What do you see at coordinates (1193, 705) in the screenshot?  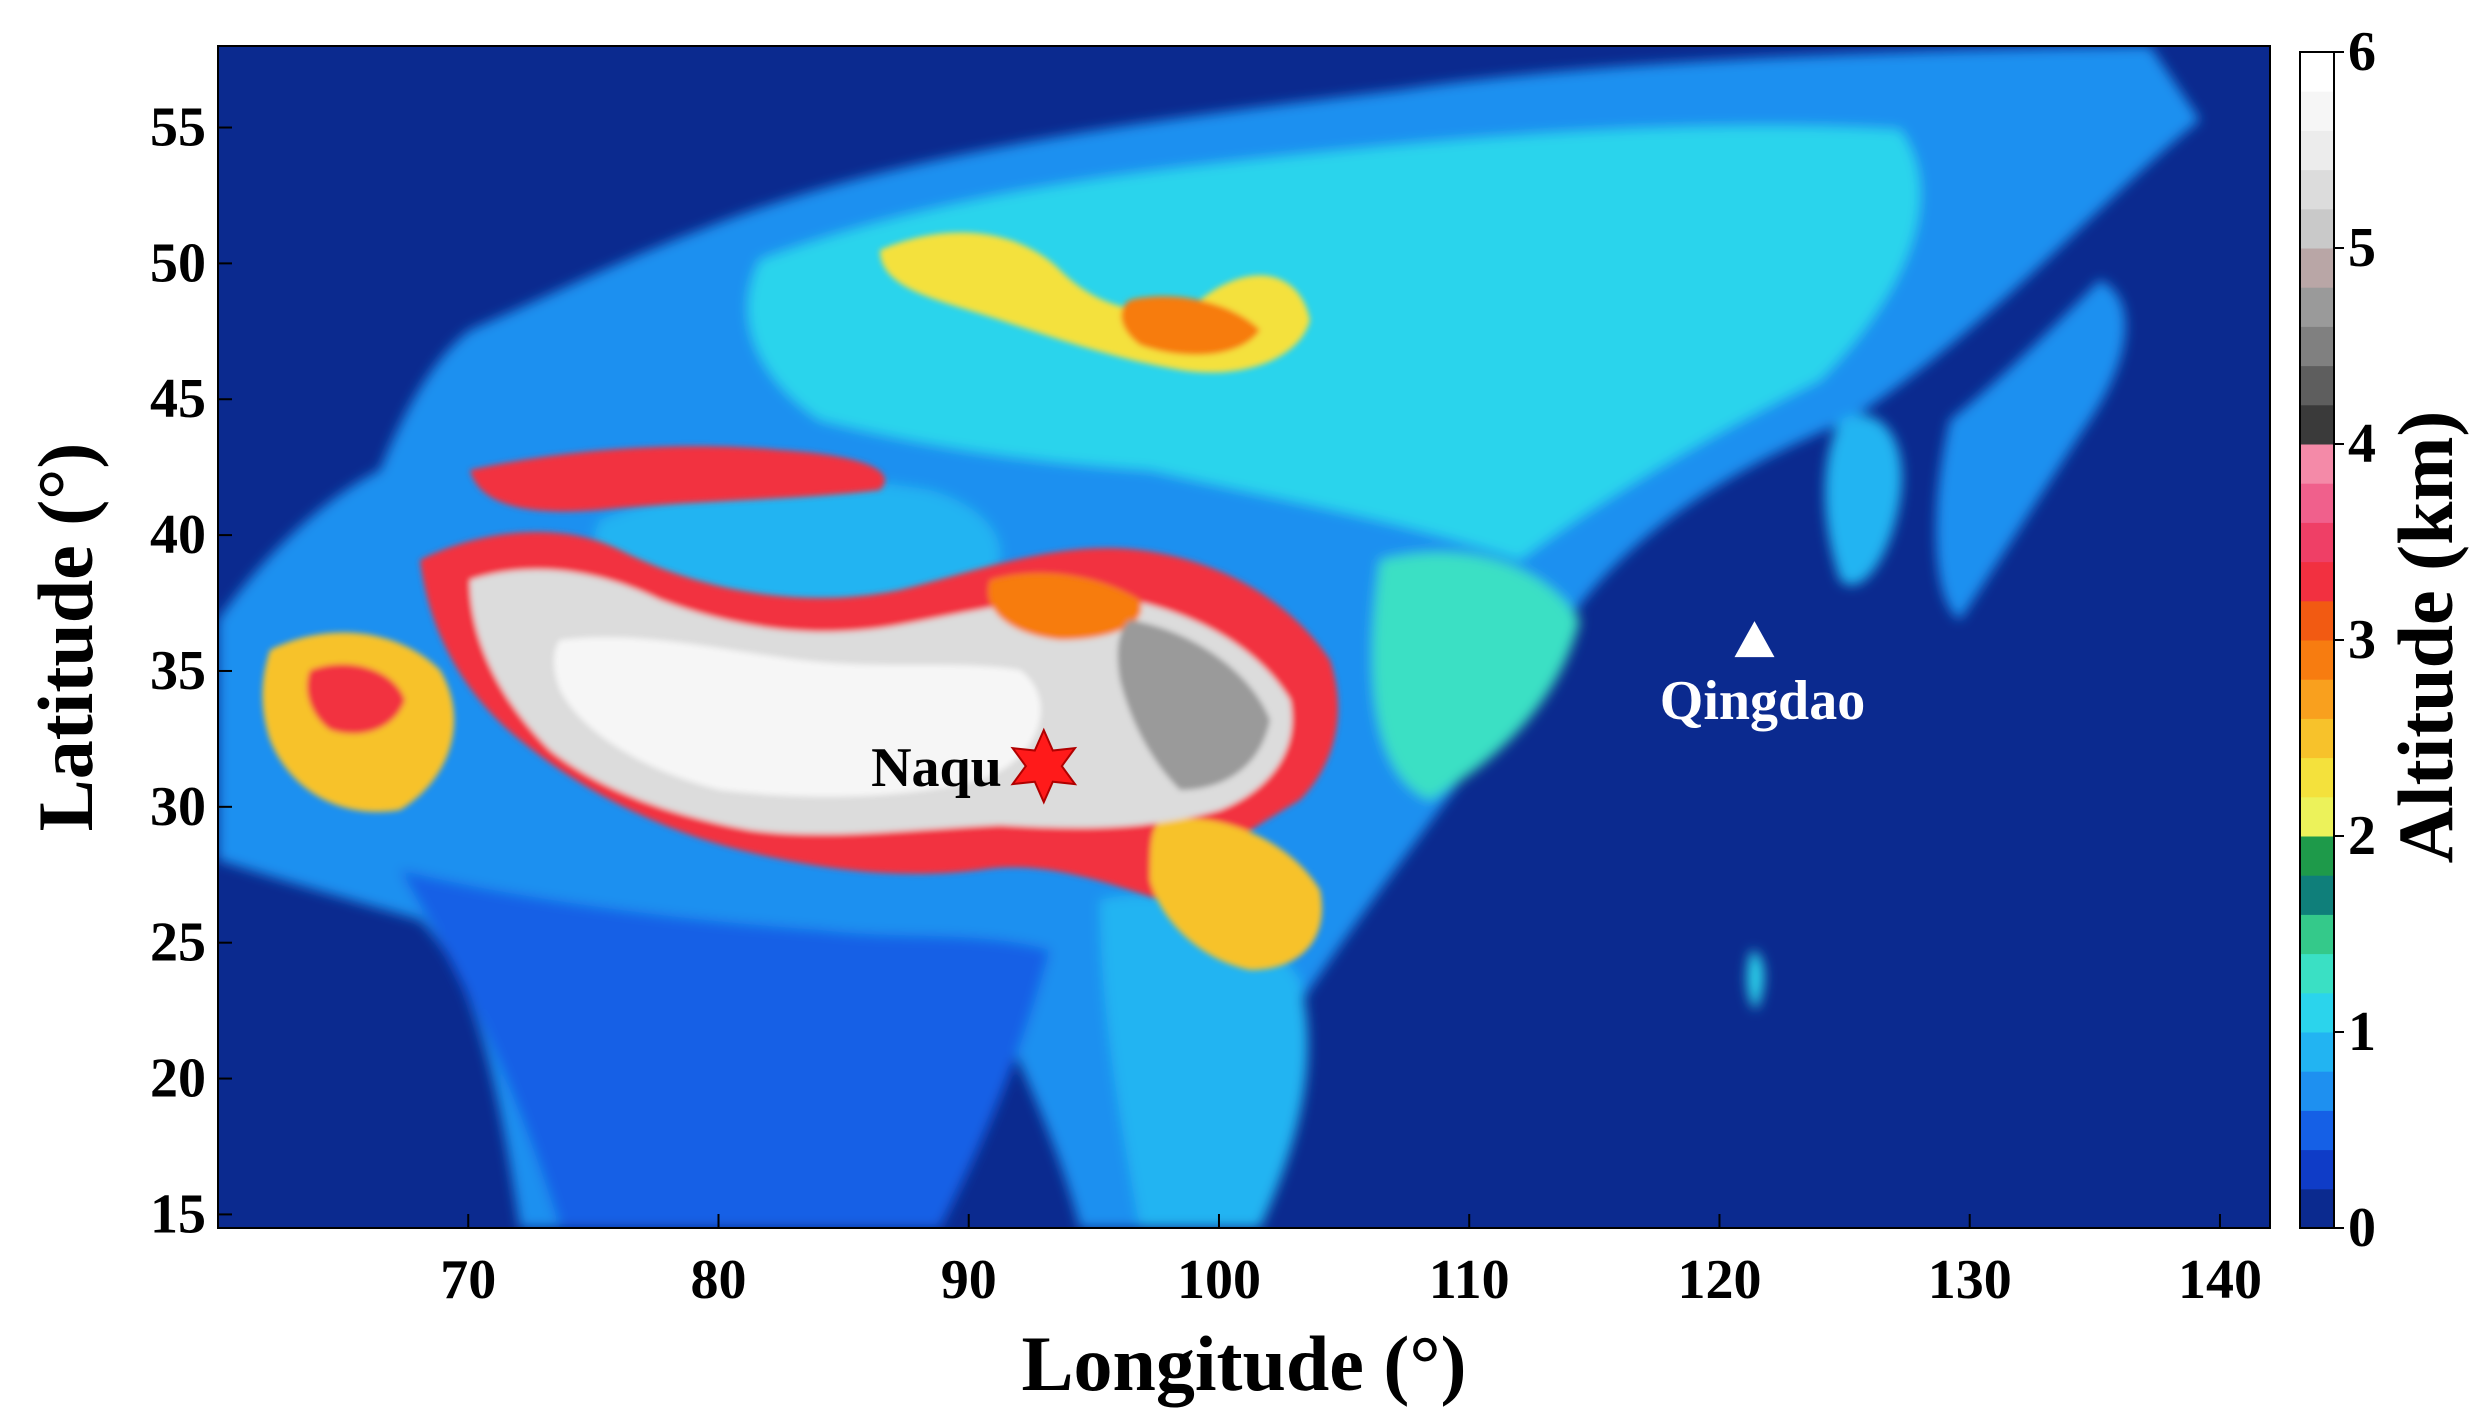 I see `eastern-plateau-gray` at bounding box center [1193, 705].